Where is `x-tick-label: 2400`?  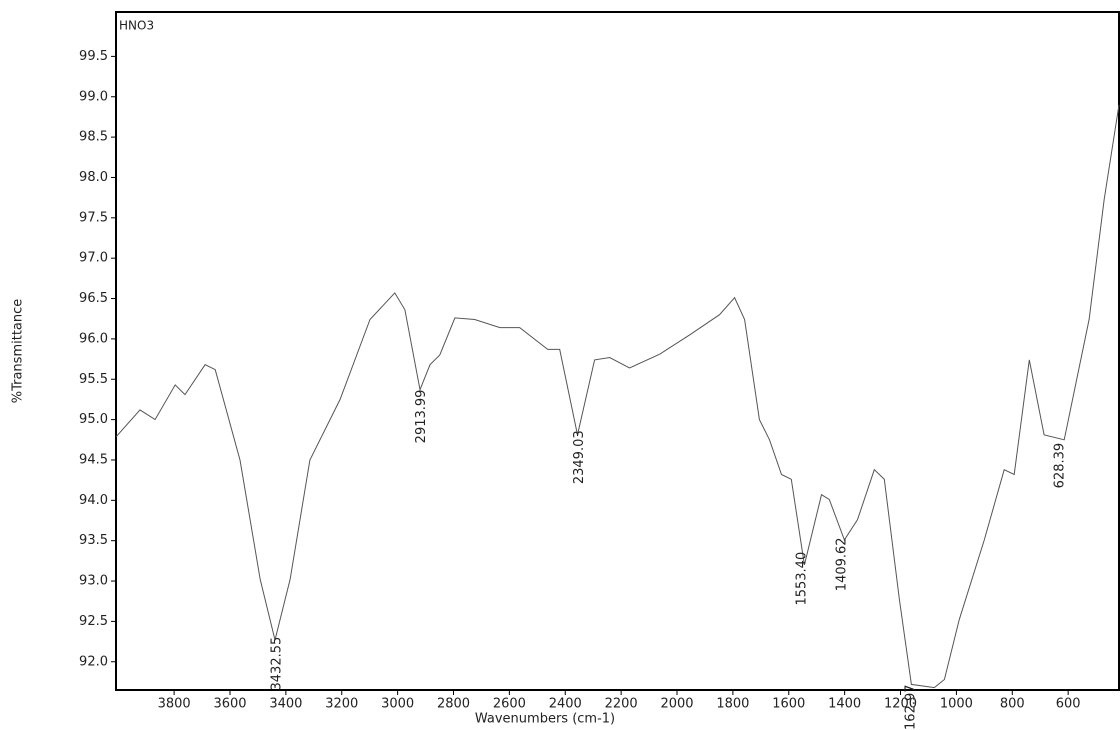
x-tick-label: 2400 is located at coordinates (565, 704).